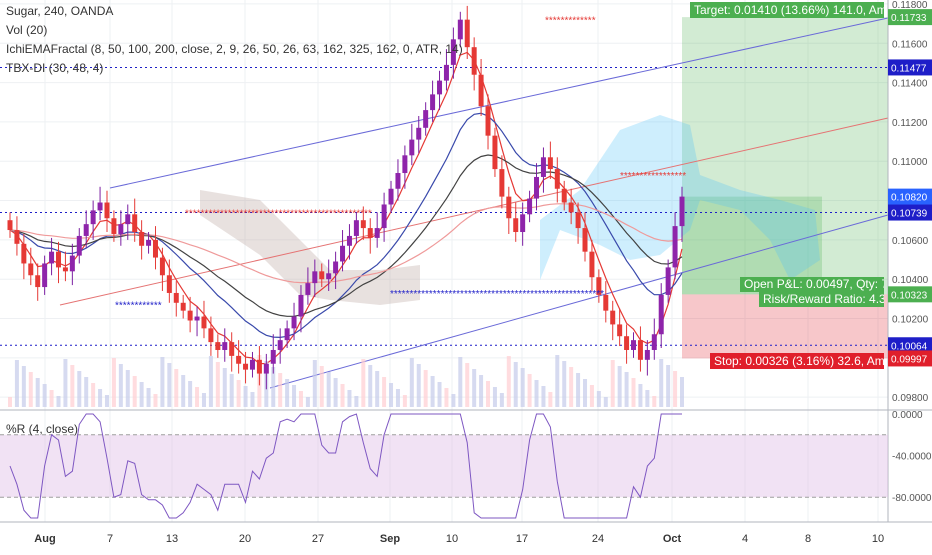  What do you see at coordinates (27, 30) in the screenshot?
I see `vol-legend: Vol (20)` at bounding box center [27, 30].